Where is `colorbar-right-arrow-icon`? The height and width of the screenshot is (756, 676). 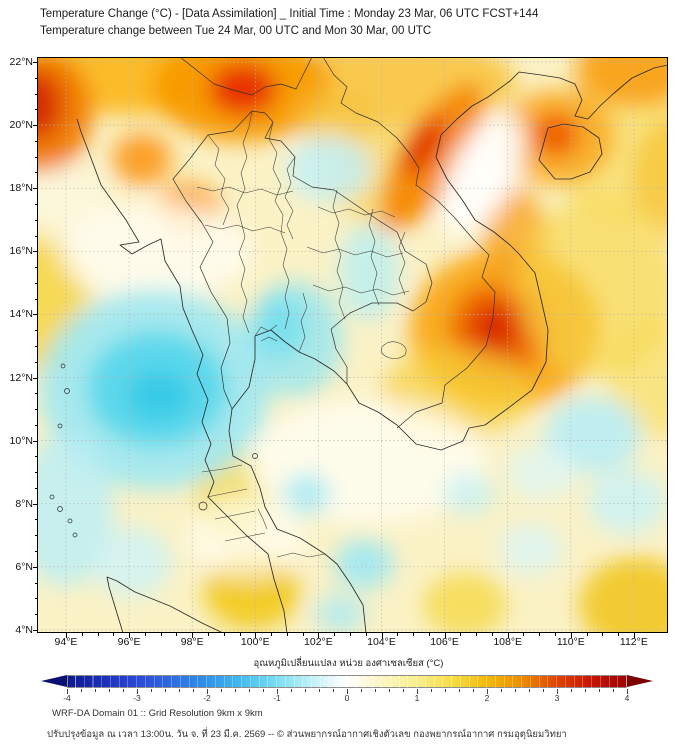
colorbar-right-arrow-icon is located at coordinates (640, 681).